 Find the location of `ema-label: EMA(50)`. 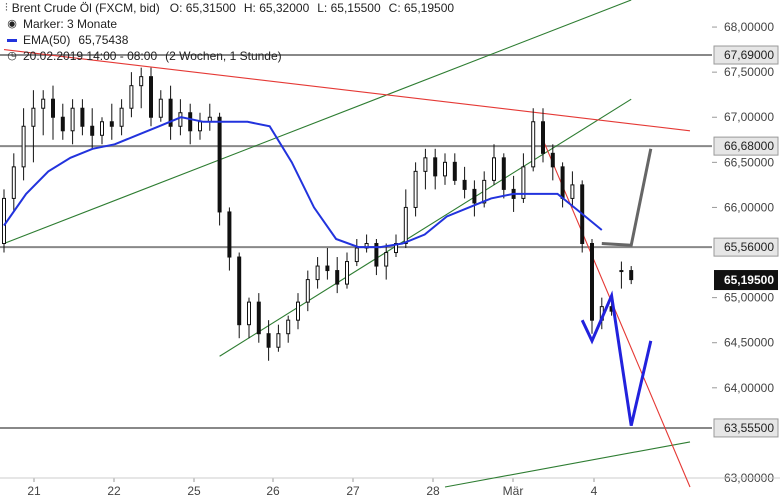

ema-label: EMA(50) is located at coordinates (47, 40).